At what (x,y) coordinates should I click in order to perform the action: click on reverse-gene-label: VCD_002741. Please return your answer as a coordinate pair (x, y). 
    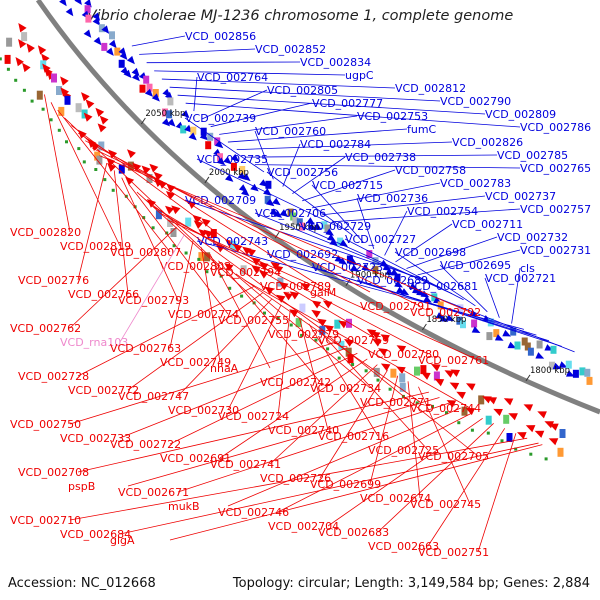
    Looking at the image, I should click on (245, 464).